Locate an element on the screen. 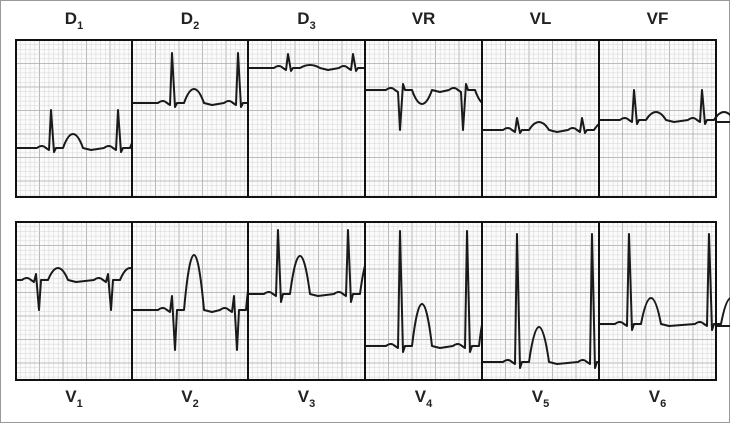 The image size is (730, 423). lead-subscript: 6 is located at coordinates (663, 404).